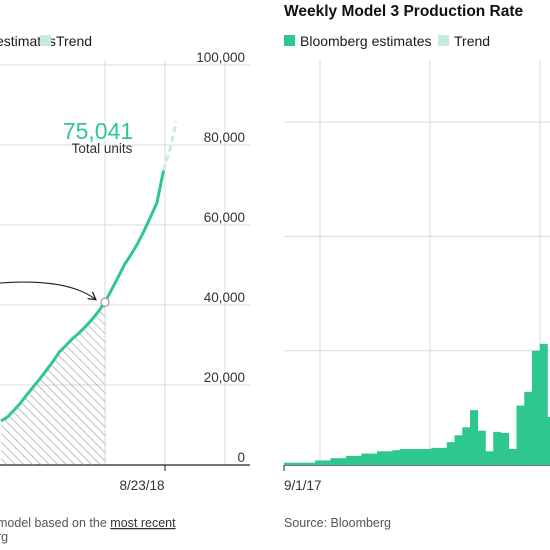 The height and width of the screenshot is (550, 550). I want to click on right-bars, so click(417, 404).